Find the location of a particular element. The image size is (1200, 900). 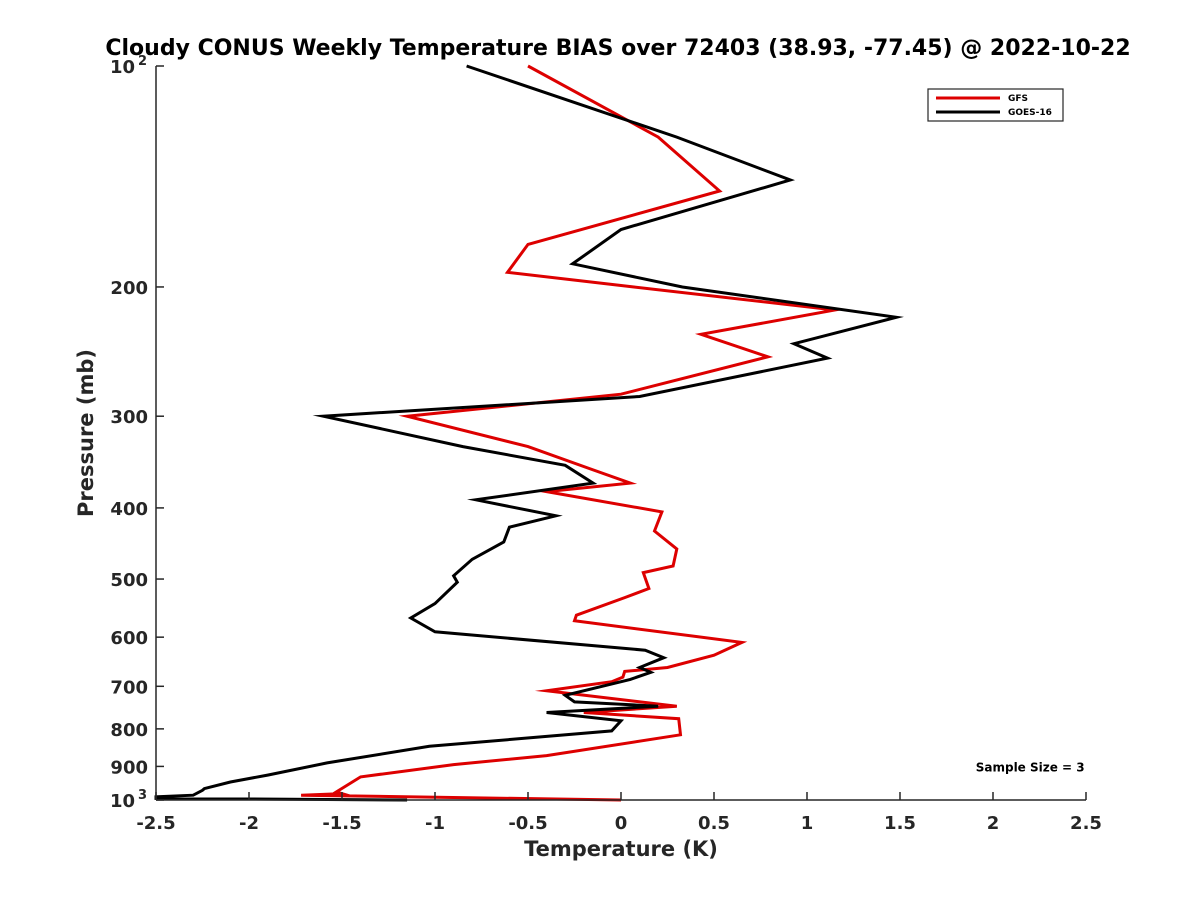

x-tick-label: 0 is located at coordinates (621, 823).